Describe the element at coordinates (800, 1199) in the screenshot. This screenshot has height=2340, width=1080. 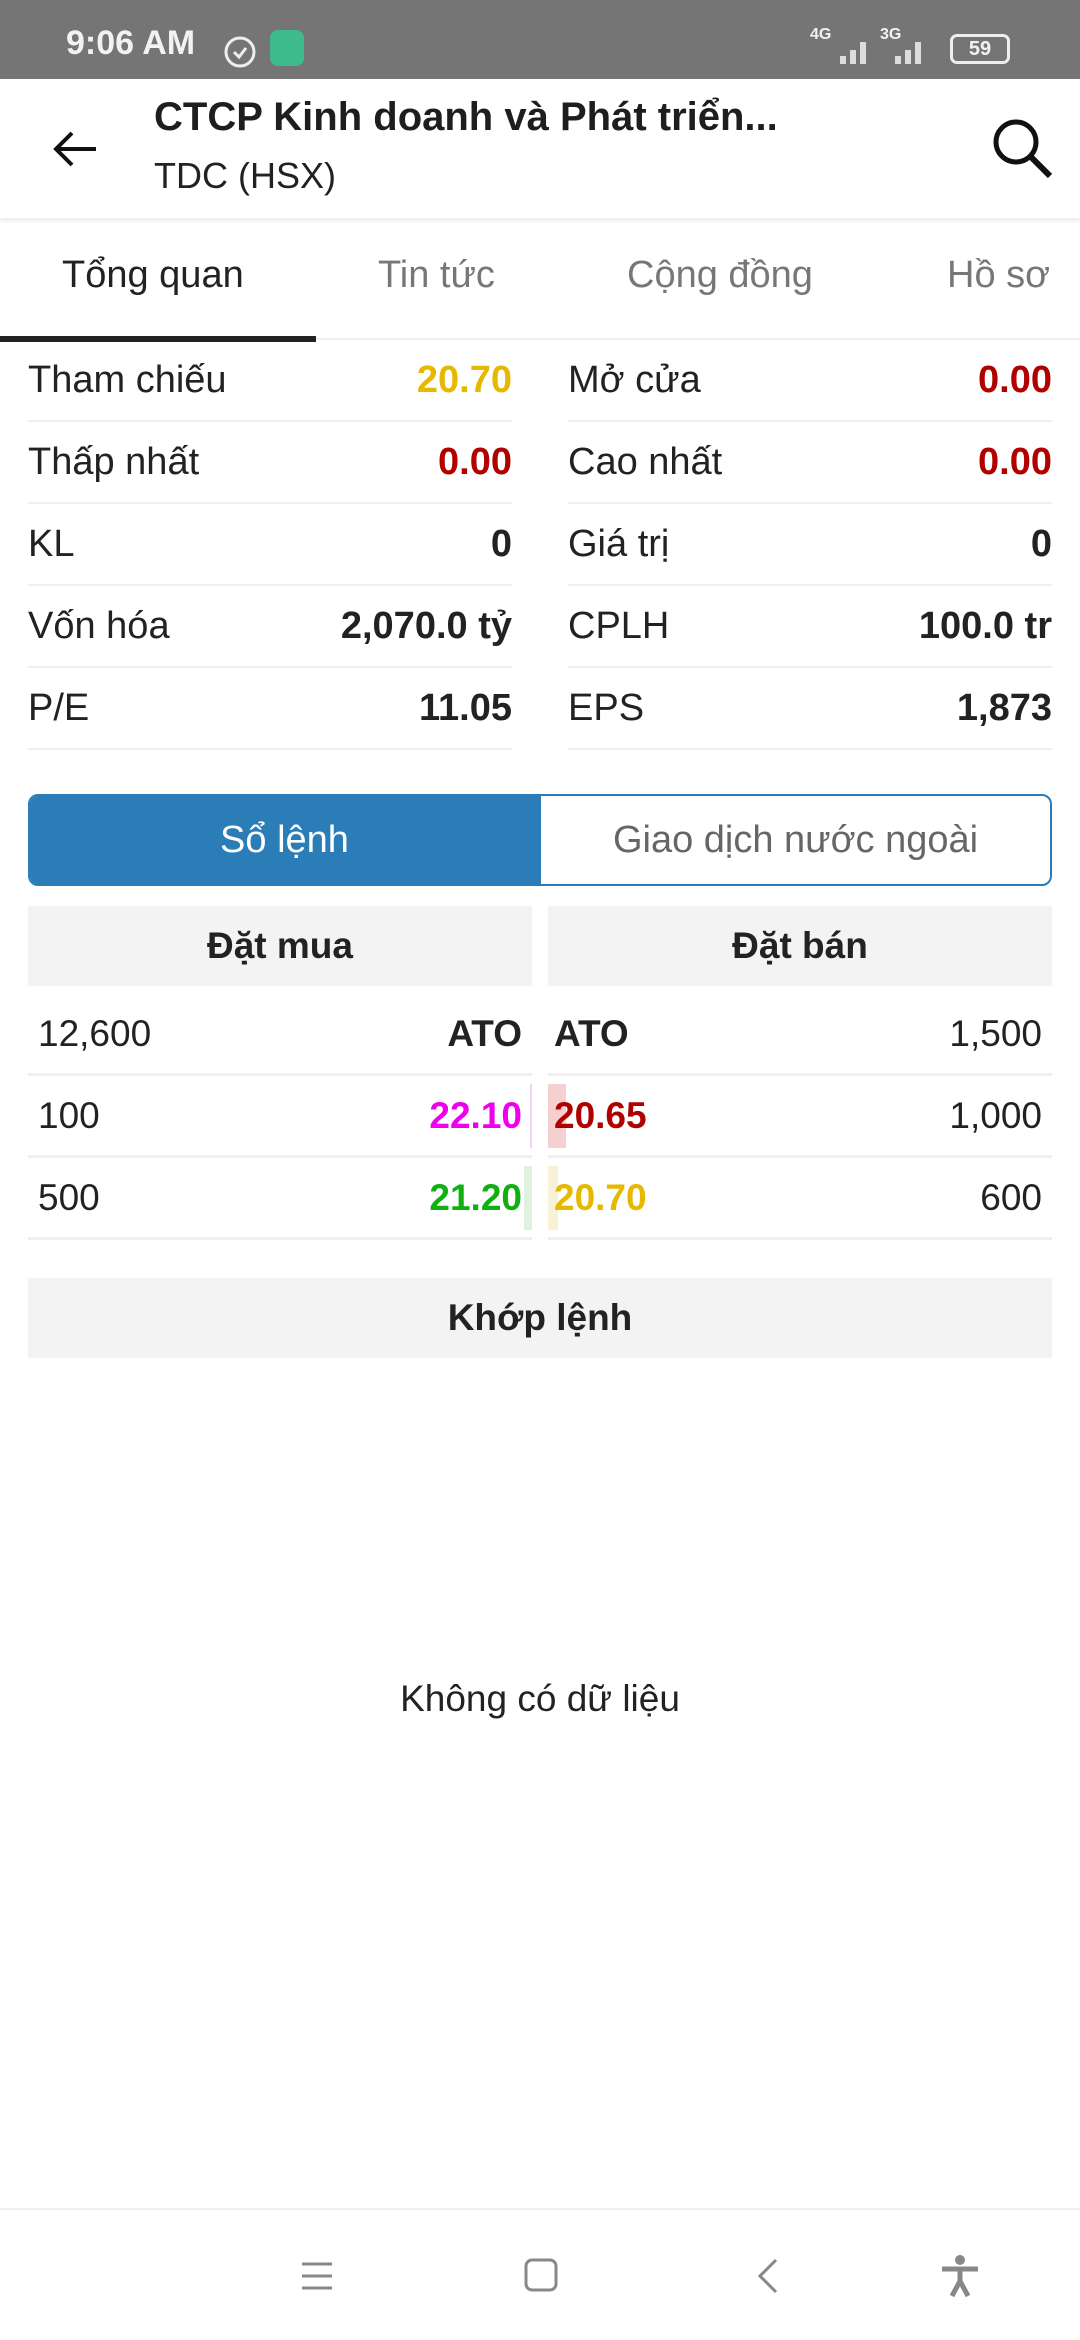
I see `sell-row: 20.70 600` at that location.